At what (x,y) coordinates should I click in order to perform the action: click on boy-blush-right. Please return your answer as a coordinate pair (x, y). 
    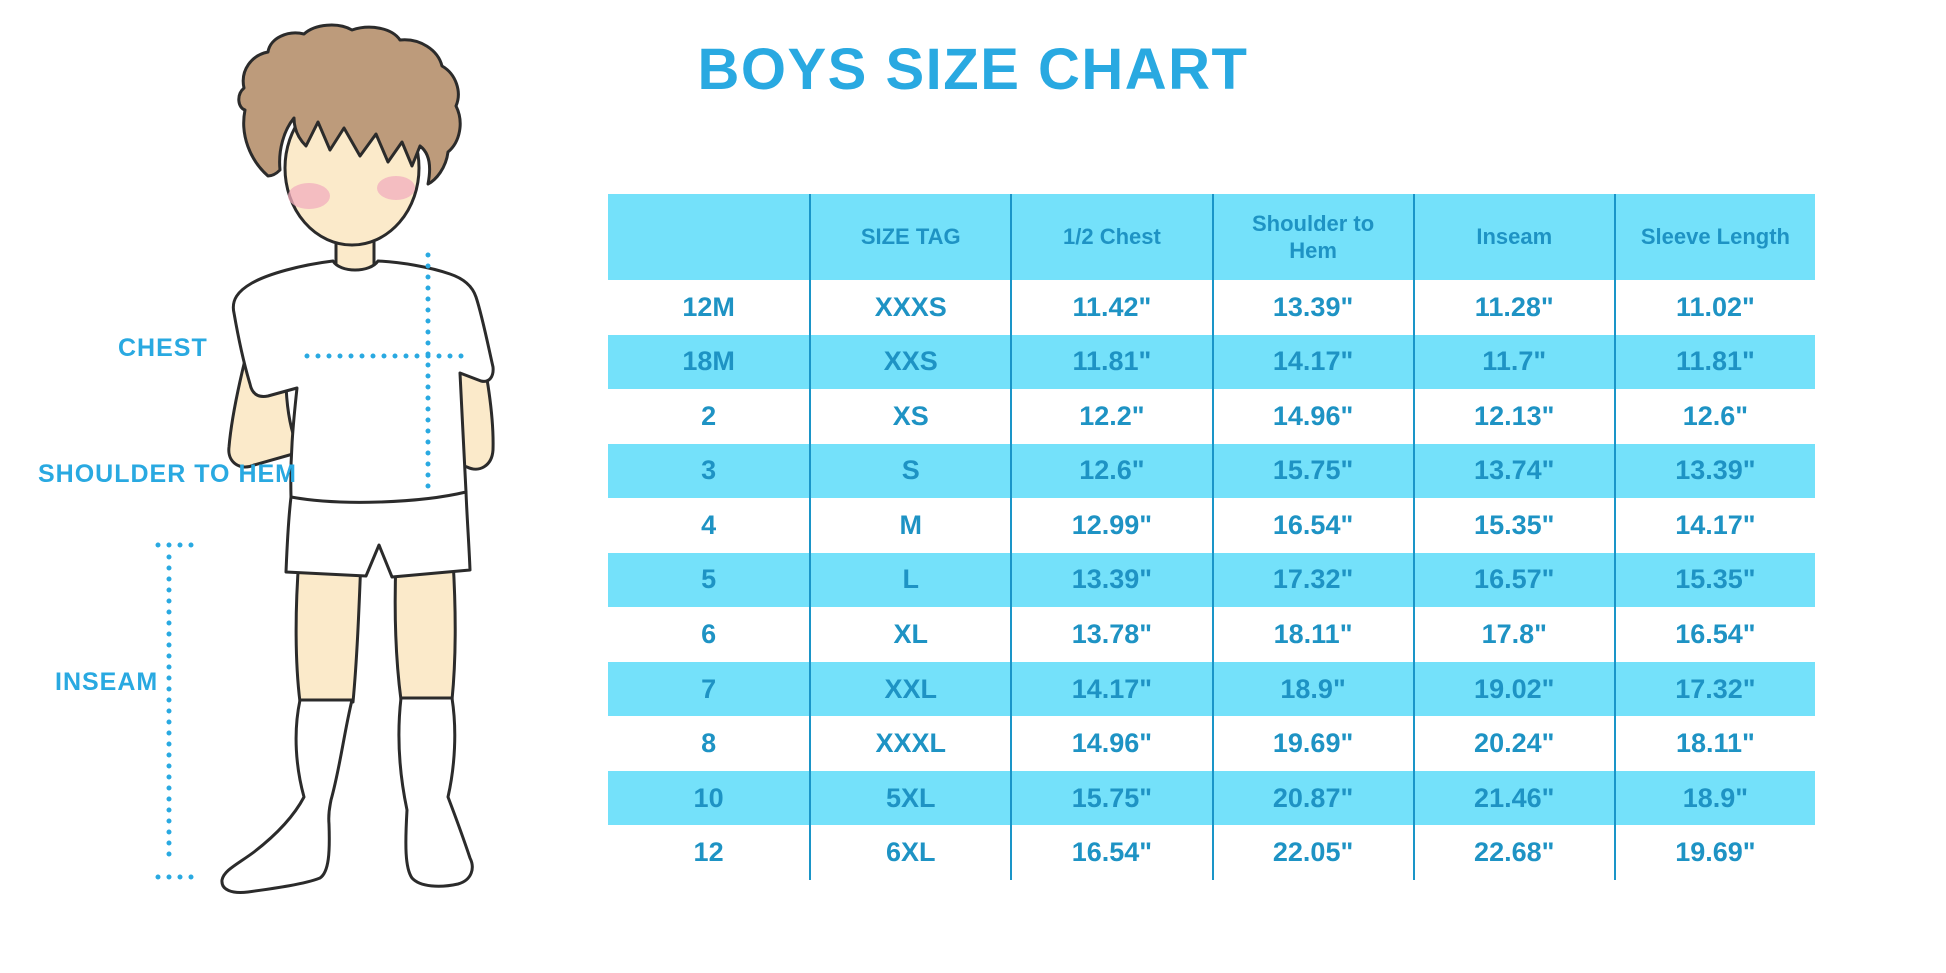
    Looking at the image, I should click on (396, 188).